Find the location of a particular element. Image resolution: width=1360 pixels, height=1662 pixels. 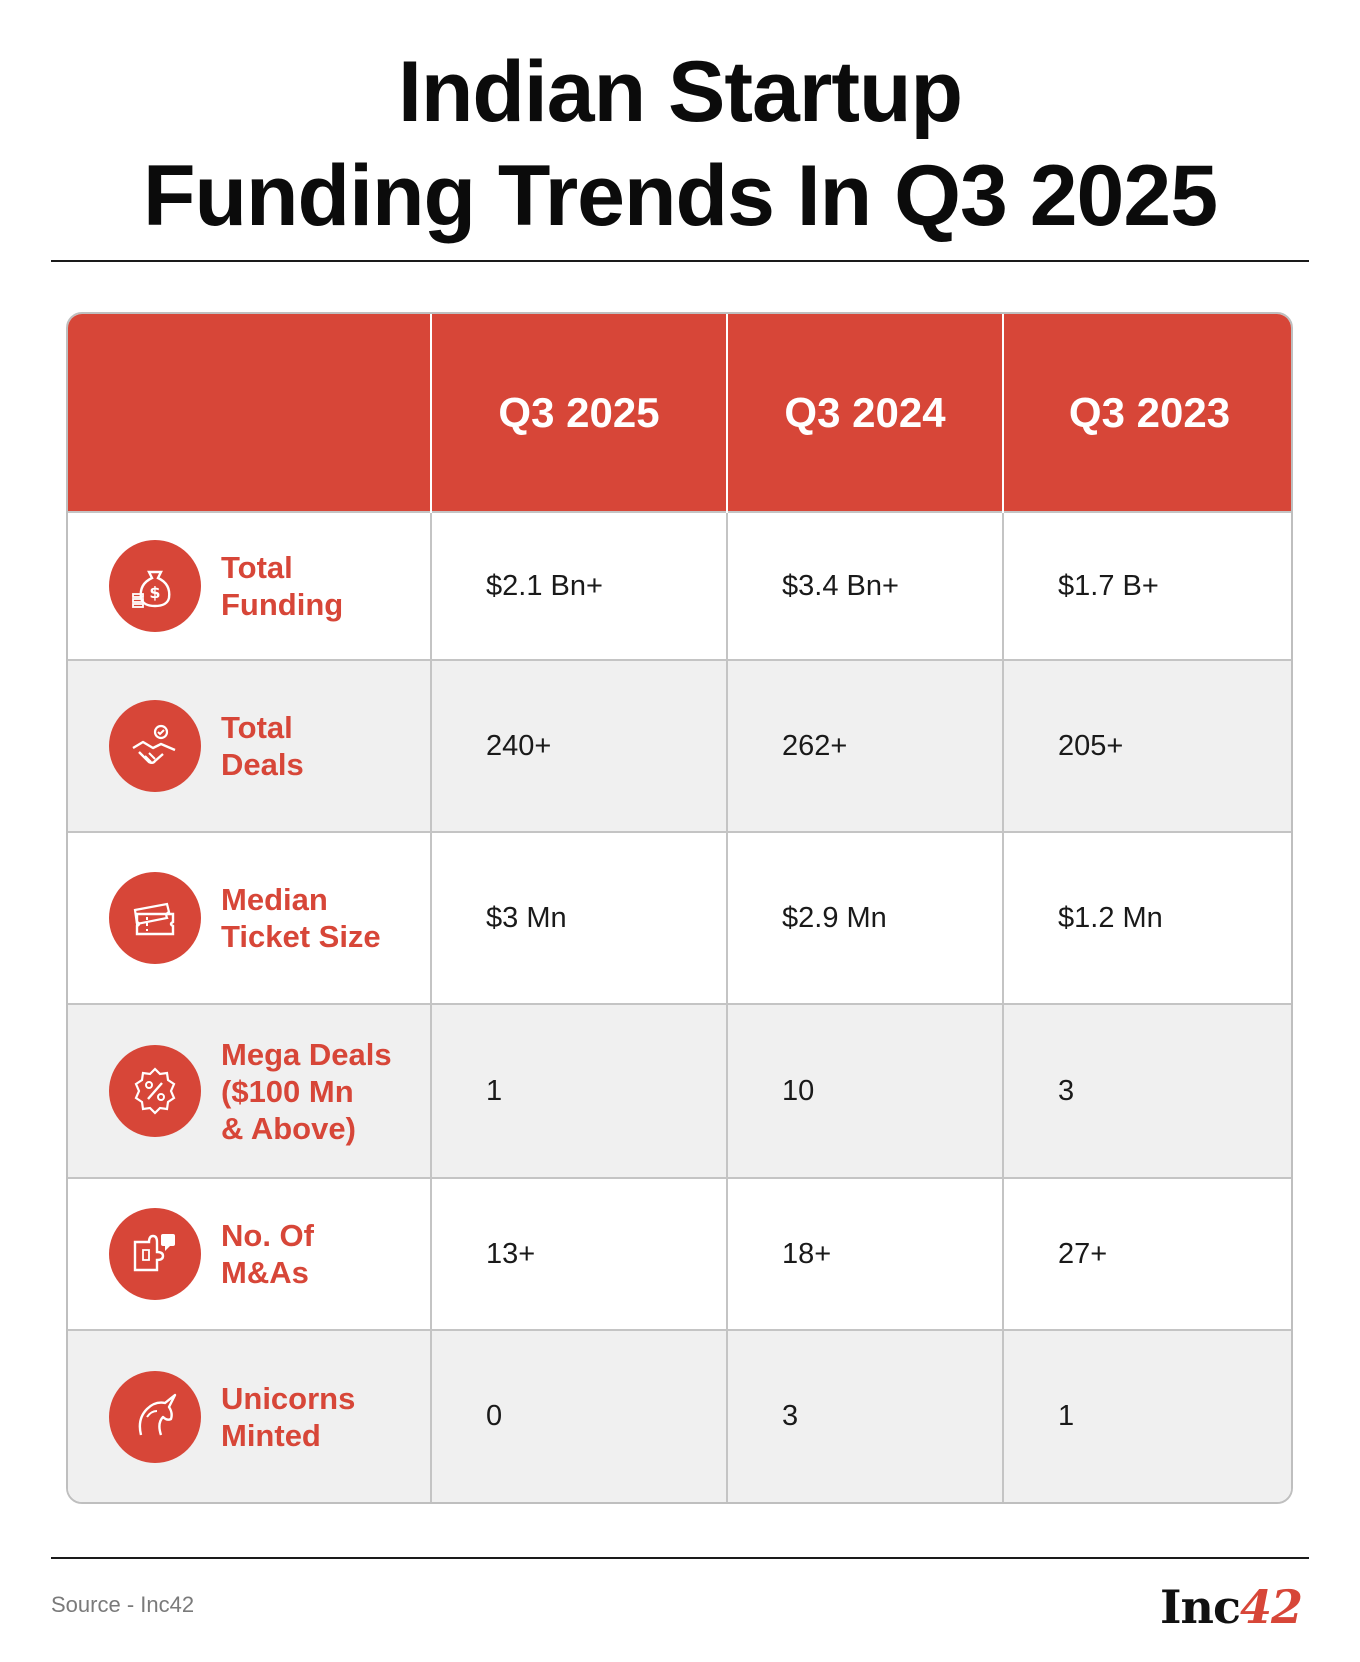

table-header-row: Q3 2025 Q3 2024 Q3 2023 is located at coordinates (679, 413).